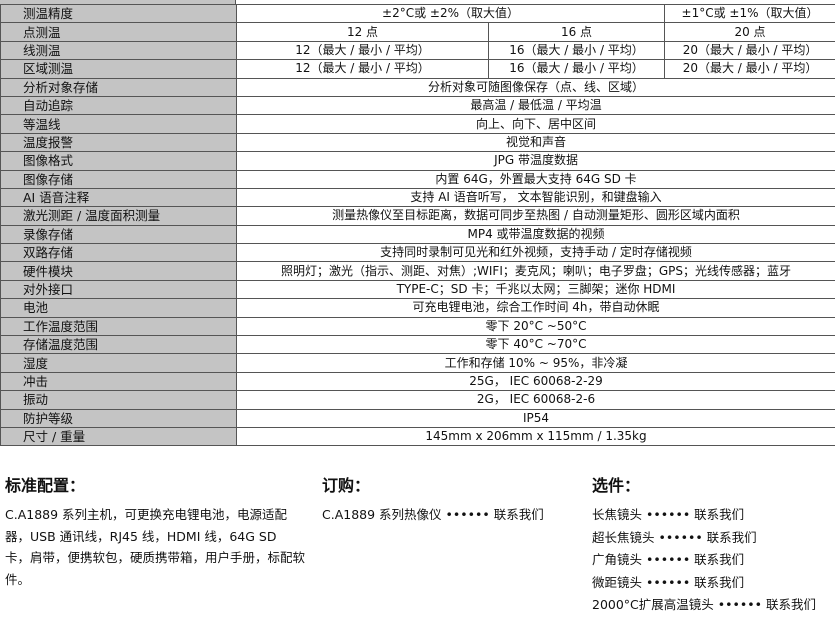 The width and height of the screenshot is (835, 617). What do you see at coordinates (119, 308) in the screenshot?
I see `spec-label: 电池` at bounding box center [119, 308].